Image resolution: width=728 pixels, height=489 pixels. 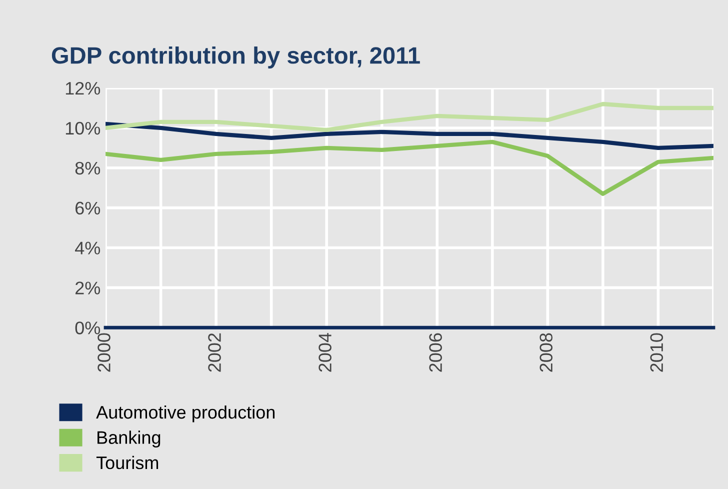 What do you see at coordinates (129, 439) in the screenshot?
I see `legend-label: Banking` at bounding box center [129, 439].